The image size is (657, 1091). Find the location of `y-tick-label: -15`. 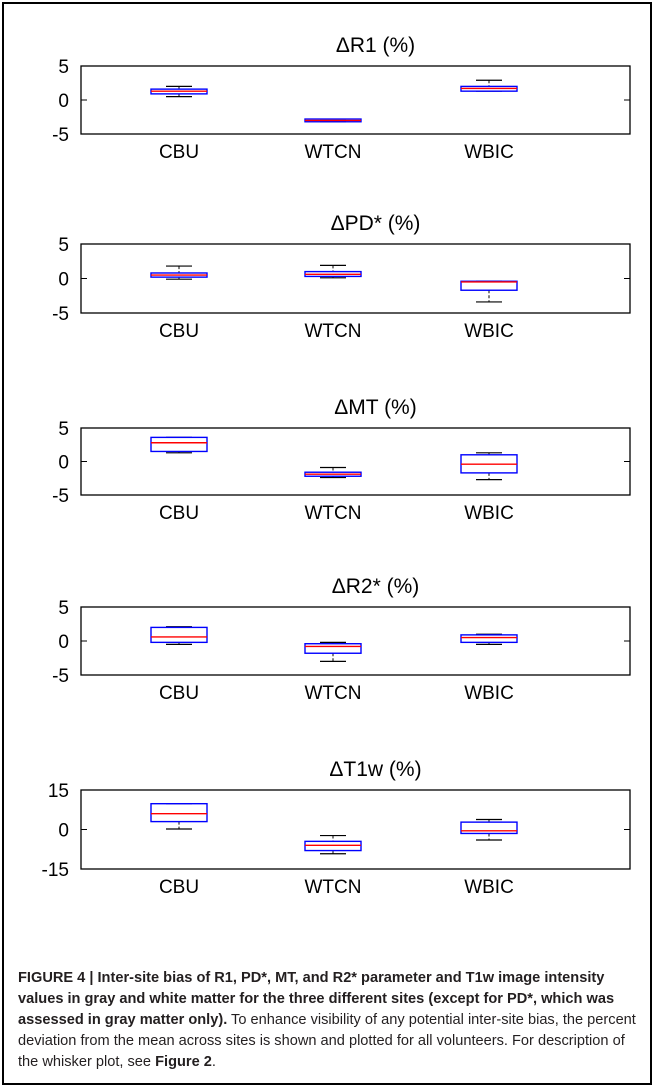

y-tick-label: -15 is located at coordinates (55, 870).